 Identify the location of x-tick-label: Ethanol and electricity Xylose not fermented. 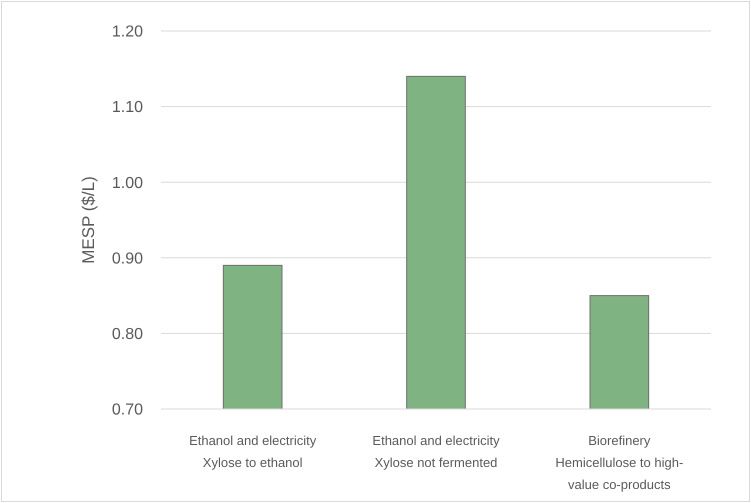
(436, 451).